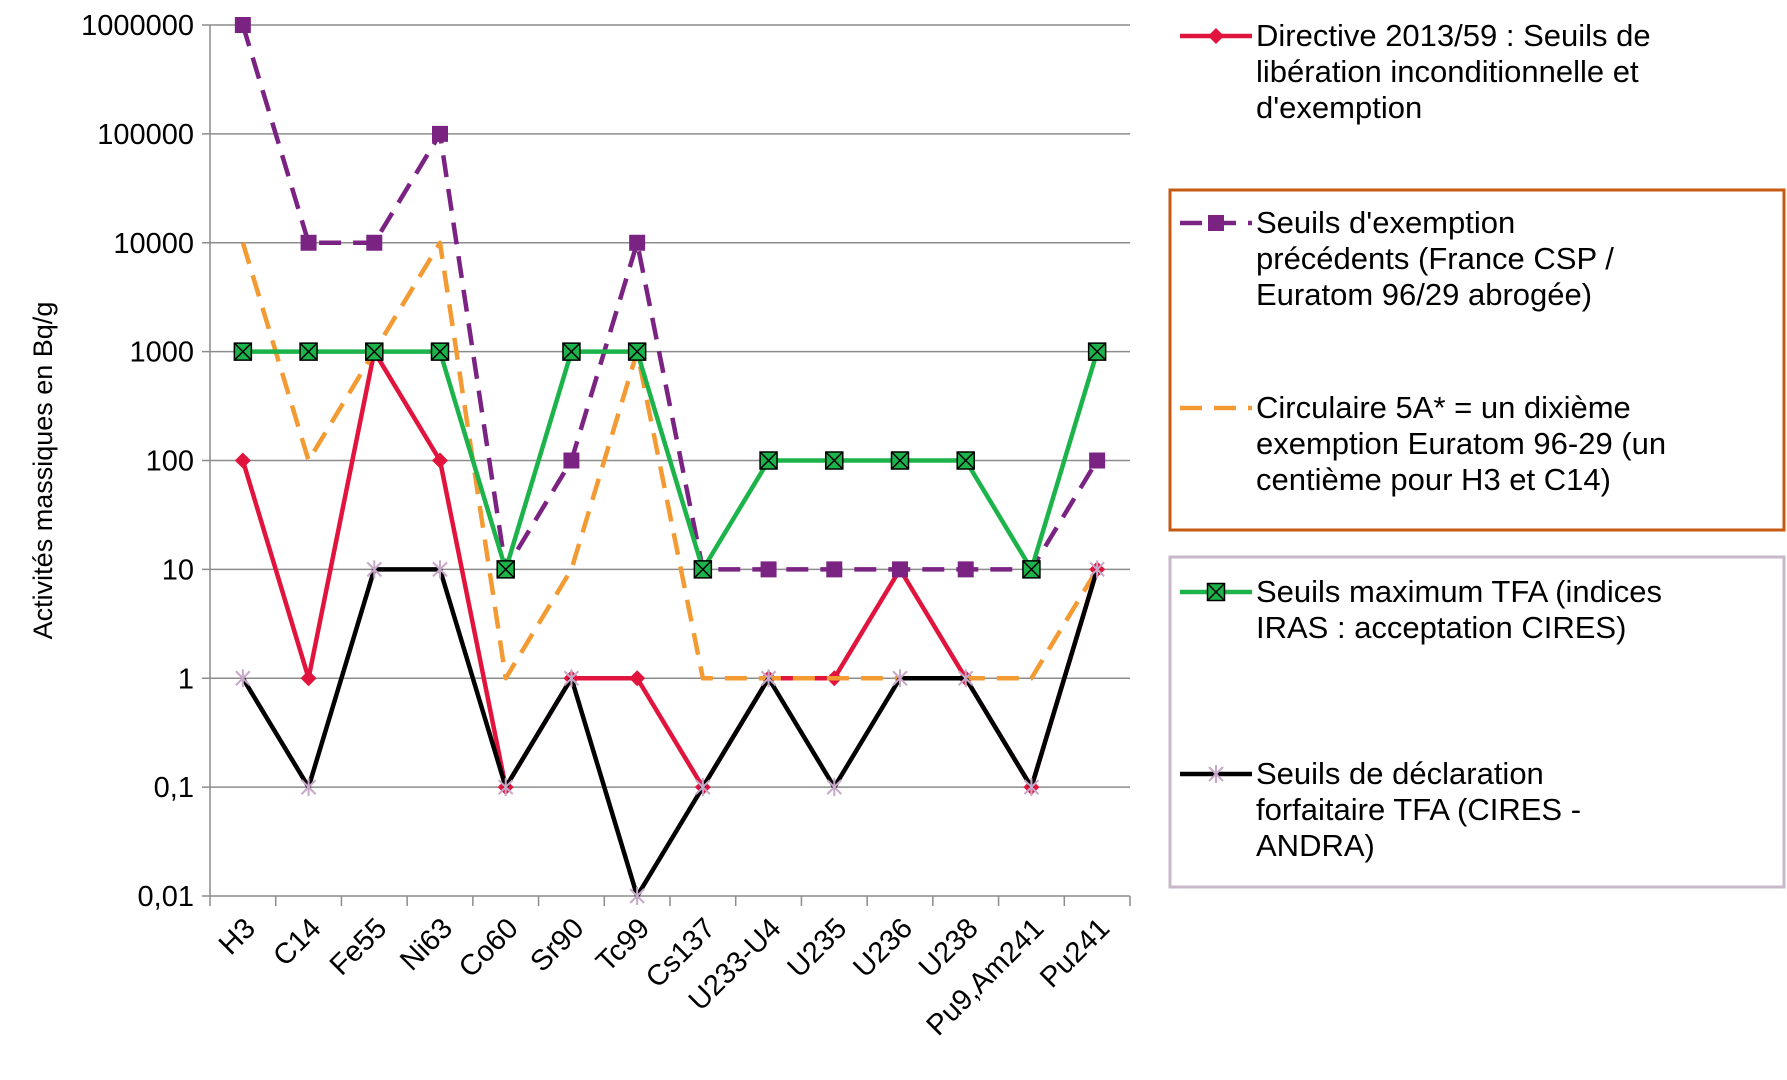 The height and width of the screenshot is (1080, 1787). What do you see at coordinates (1443, 407) in the screenshot?
I see `legend-entry-3-label: Circulaire 5A* = un dixième` at bounding box center [1443, 407].